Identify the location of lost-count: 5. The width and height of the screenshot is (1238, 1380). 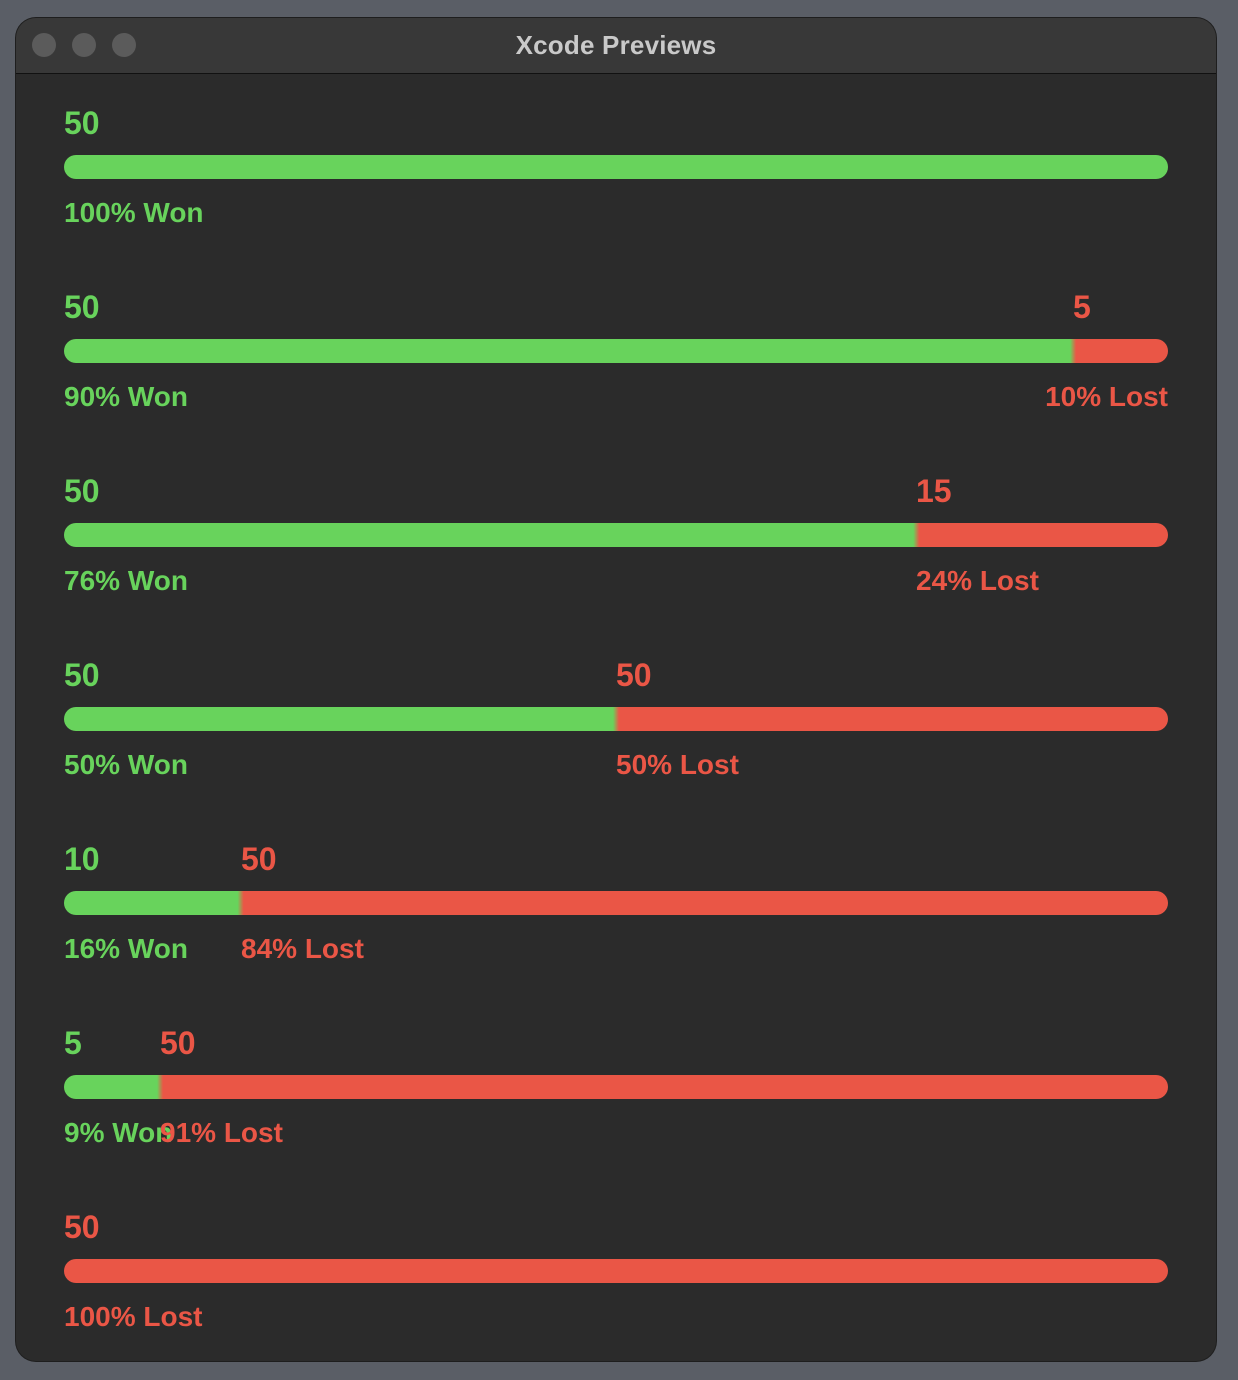
(1082, 307).